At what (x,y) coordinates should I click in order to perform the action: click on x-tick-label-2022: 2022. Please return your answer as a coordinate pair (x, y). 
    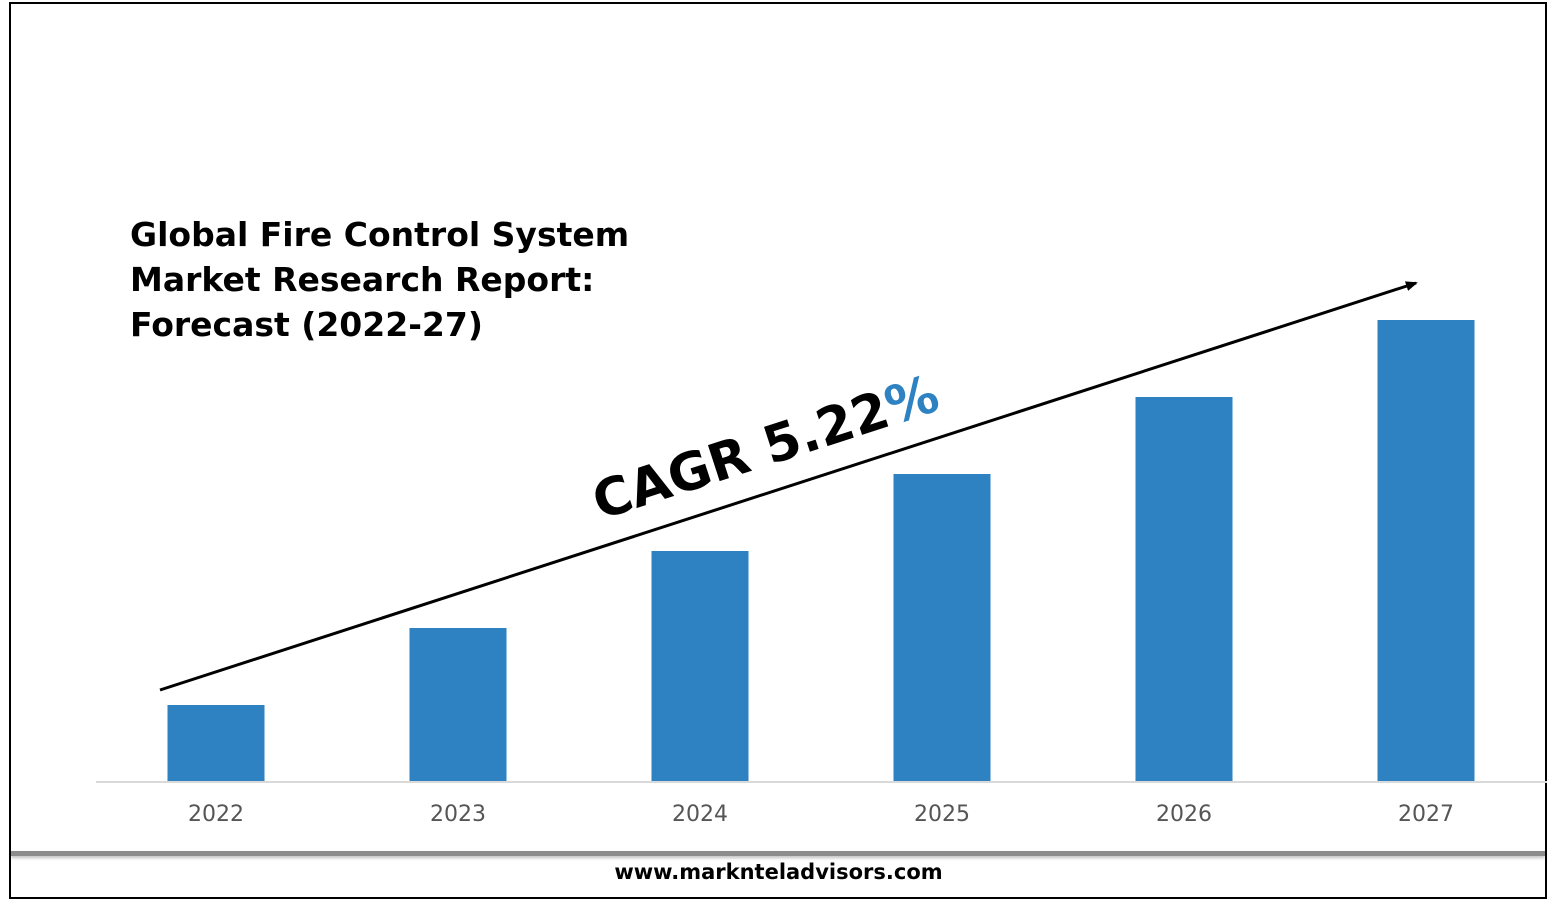
    Looking at the image, I should click on (216, 814).